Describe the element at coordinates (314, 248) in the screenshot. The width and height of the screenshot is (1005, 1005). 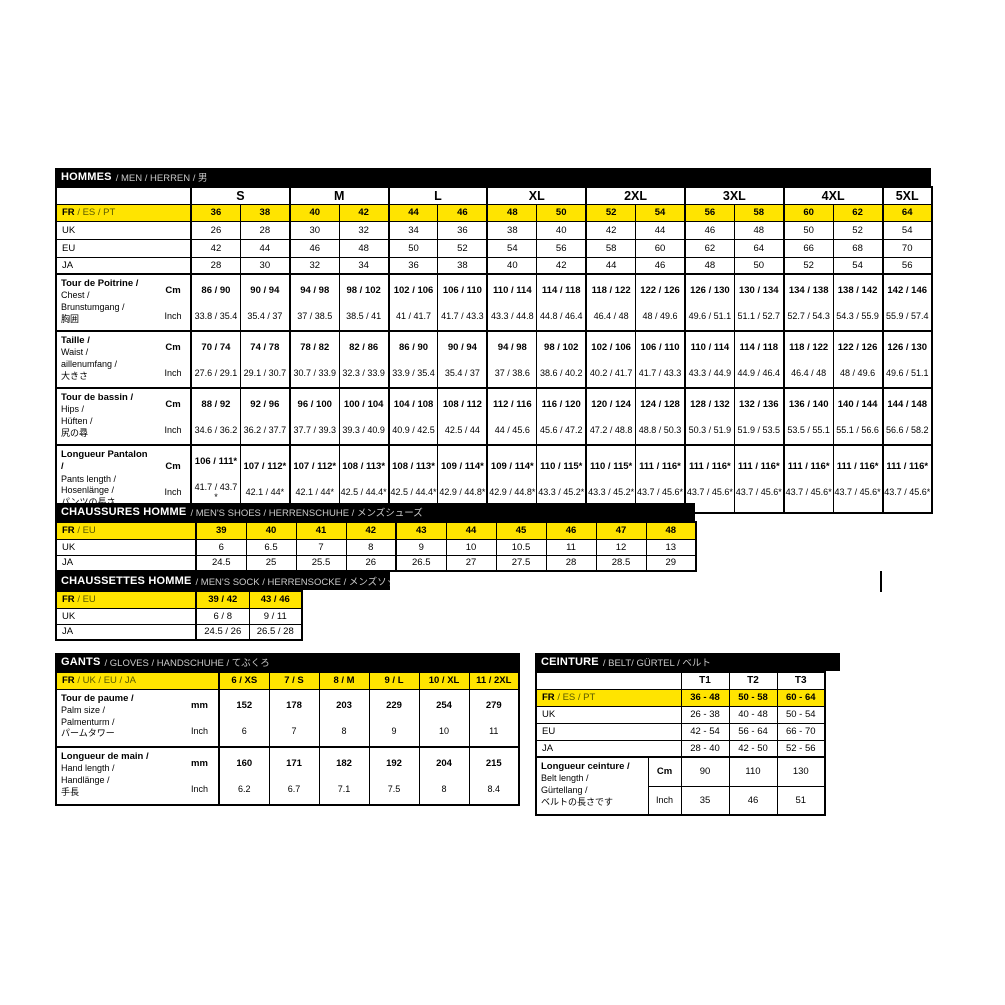
I see `table-cell: 46` at that location.